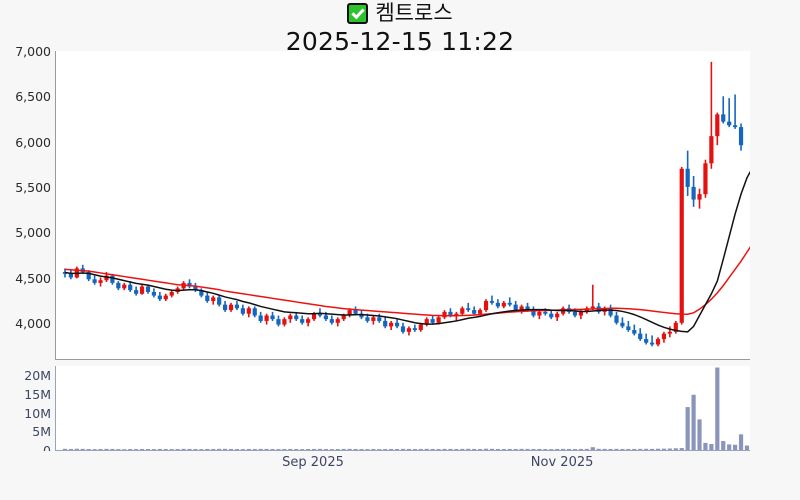  Describe the element at coordinates (25, 411) in the screenshot. I see `volume-axis-labels: 20M 15M 10M 5M 0` at that location.